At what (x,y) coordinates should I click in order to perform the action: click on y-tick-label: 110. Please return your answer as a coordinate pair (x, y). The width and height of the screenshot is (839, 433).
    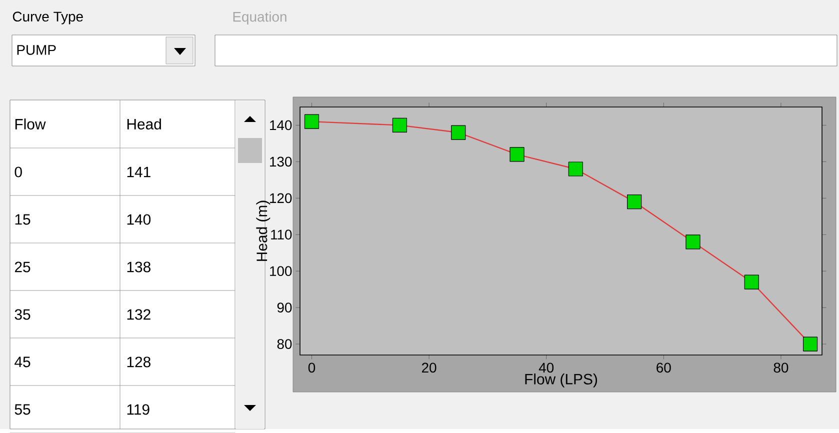
    Looking at the image, I should click on (281, 235).